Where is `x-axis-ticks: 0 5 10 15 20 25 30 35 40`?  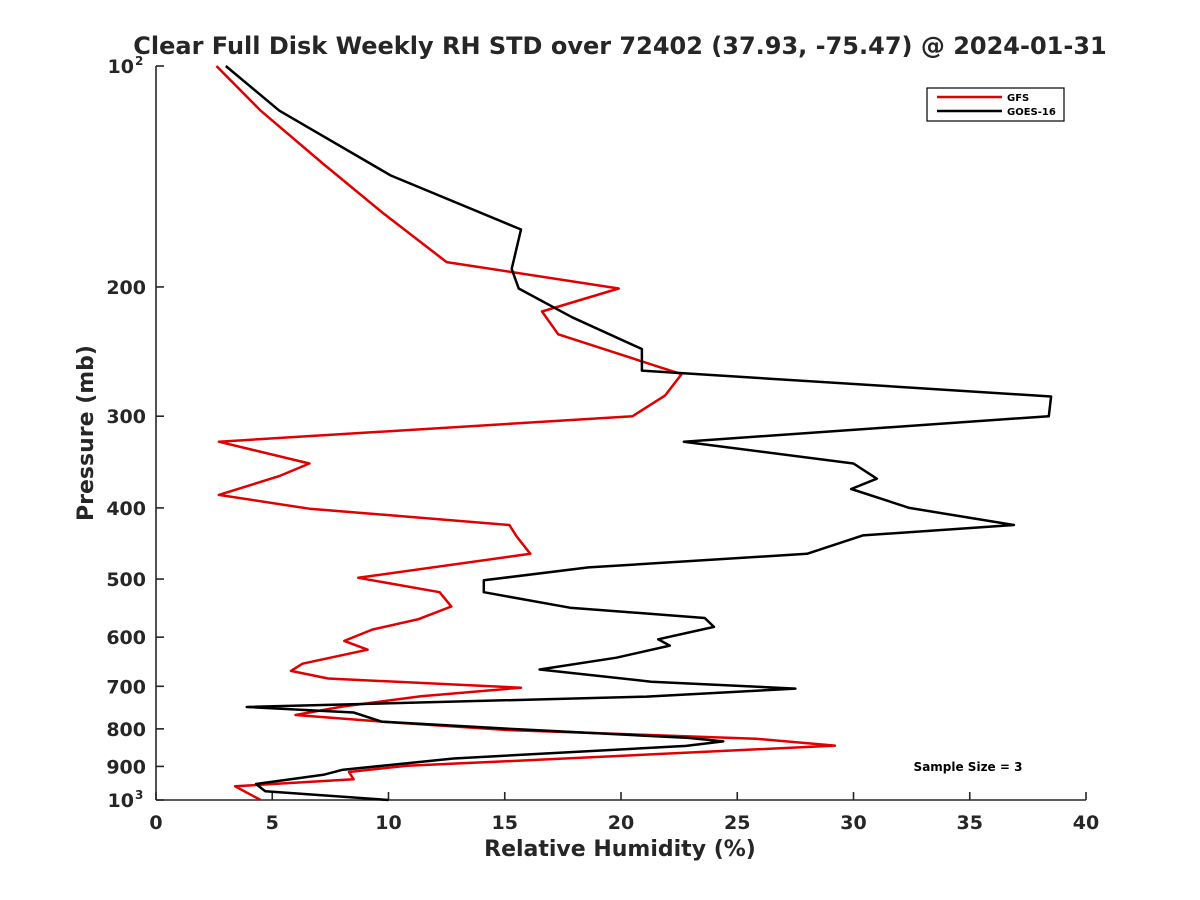 x-axis-ticks: 0 5 10 15 20 25 30 35 40 is located at coordinates (624, 813).